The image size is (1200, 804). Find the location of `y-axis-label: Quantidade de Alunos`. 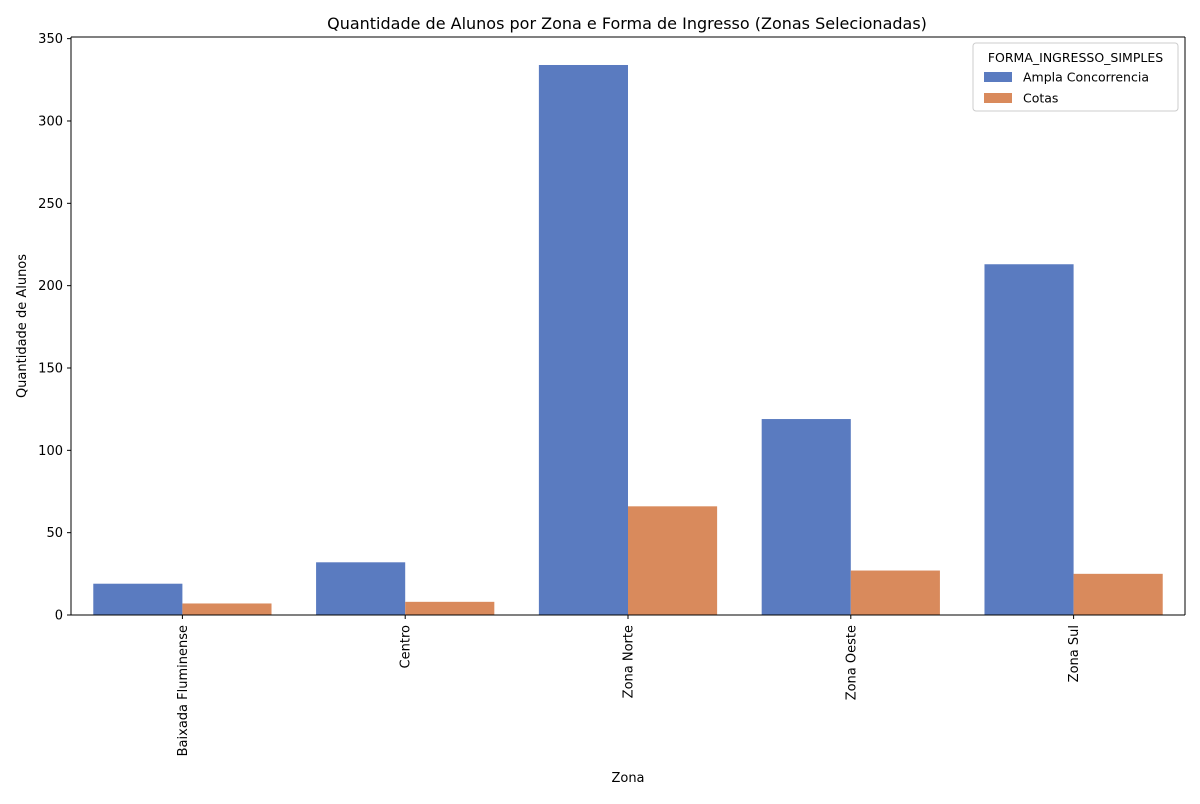

y-axis-label: Quantidade de Alunos is located at coordinates (22, 326).